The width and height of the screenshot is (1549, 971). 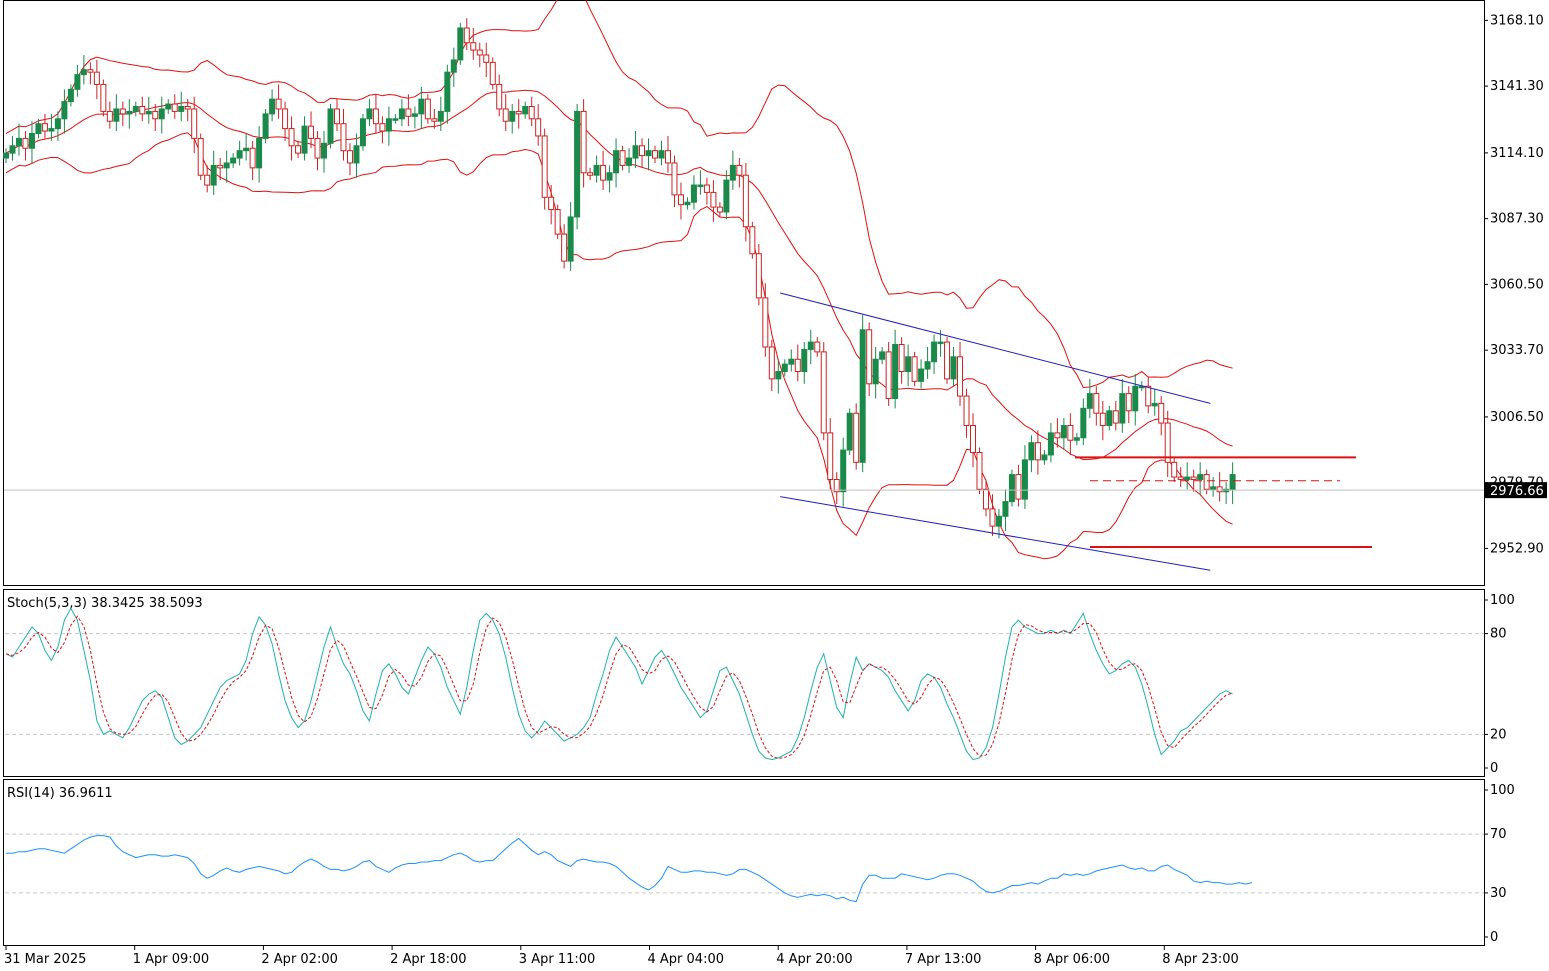 I want to click on time-axis-tick-label: 4 Apr 20:00, so click(x=814, y=959).